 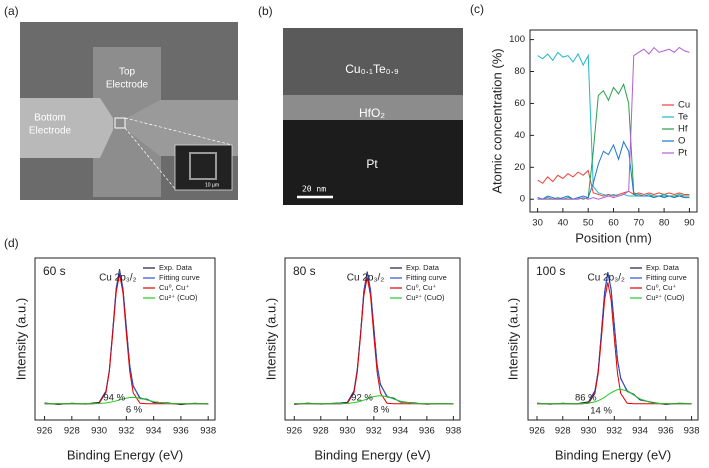 What do you see at coordinates (362, 398) in the screenshot?
I see `percent-label: 92 %` at bounding box center [362, 398].